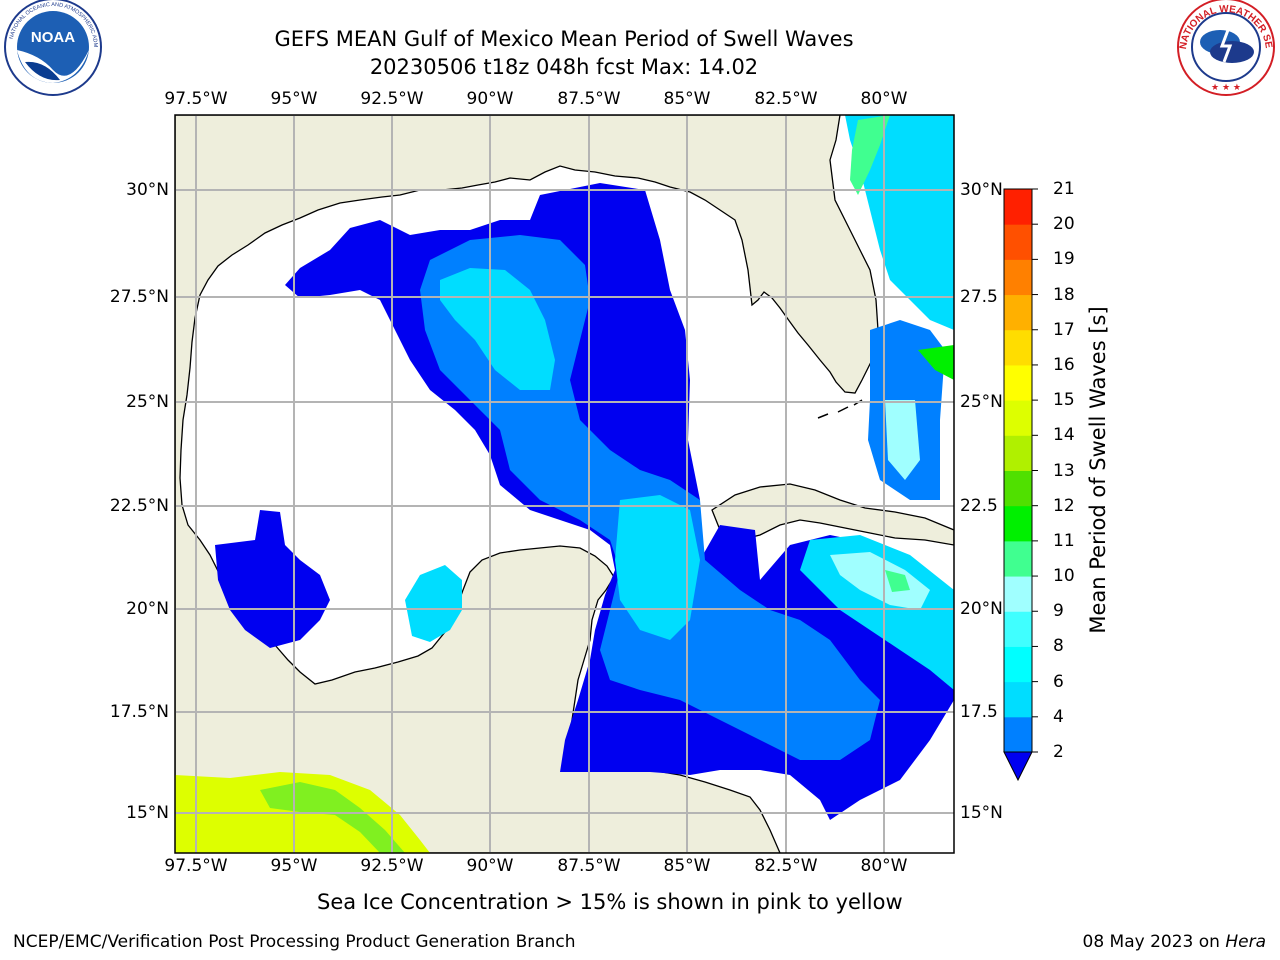  Describe the element at coordinates (687, 866) in the screenshot. I see `lon-tick-bottom: 85°W` at that location.